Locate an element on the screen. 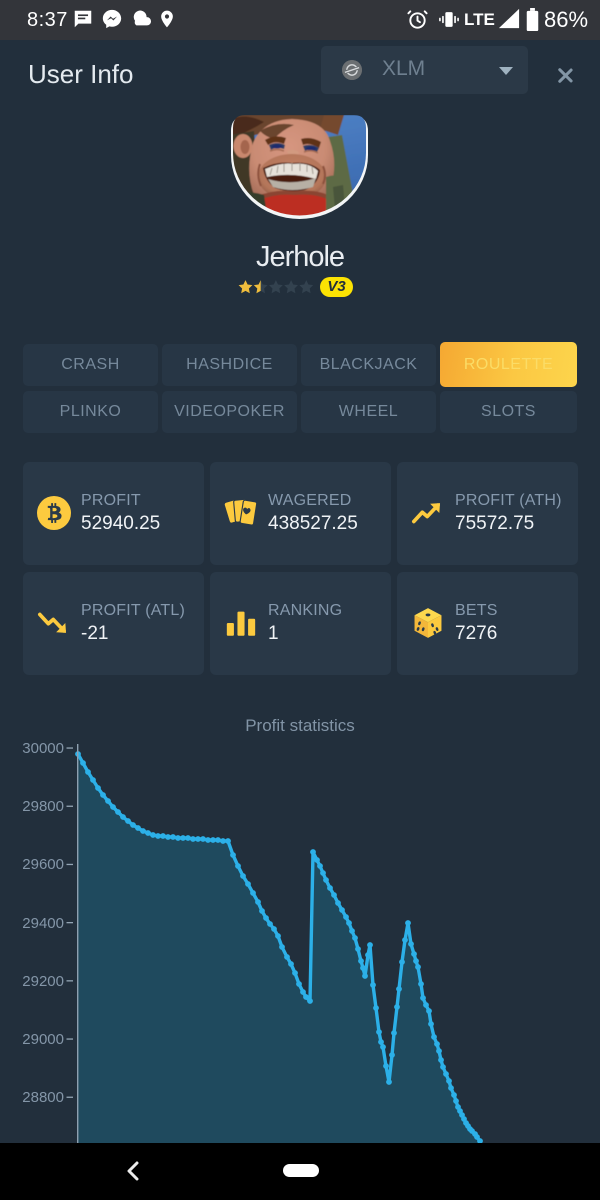  svg-text: 29400 is located at coordinates (43, 923).